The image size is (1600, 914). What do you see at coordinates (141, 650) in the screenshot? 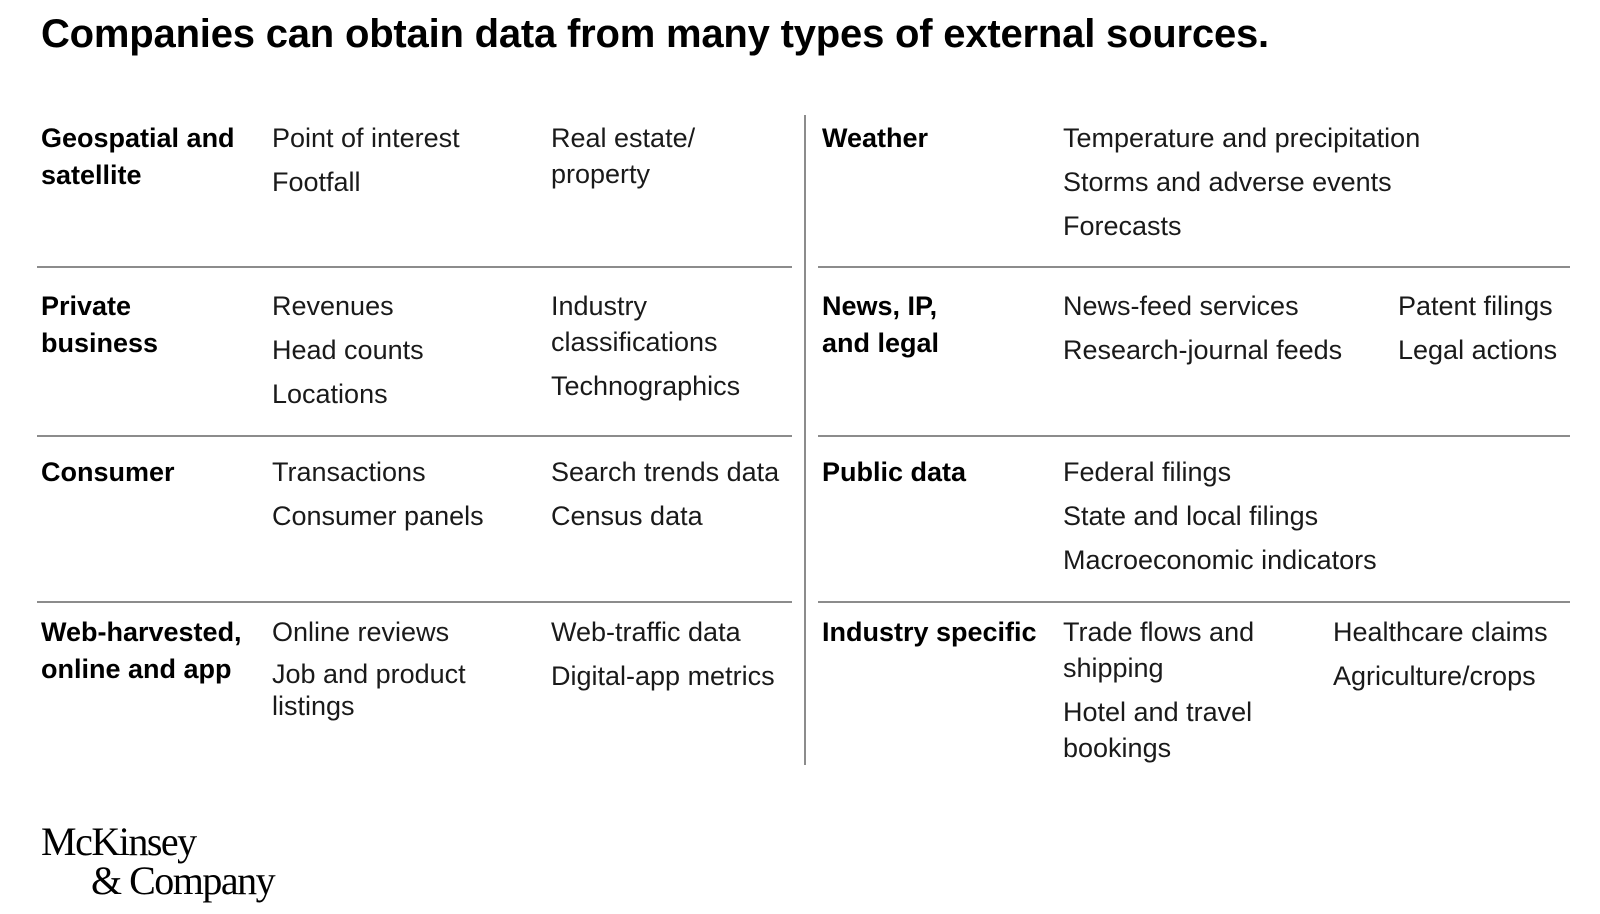
I see `category-web-harvested: Web-harvested, online and app` at bounding box center [141, 650].